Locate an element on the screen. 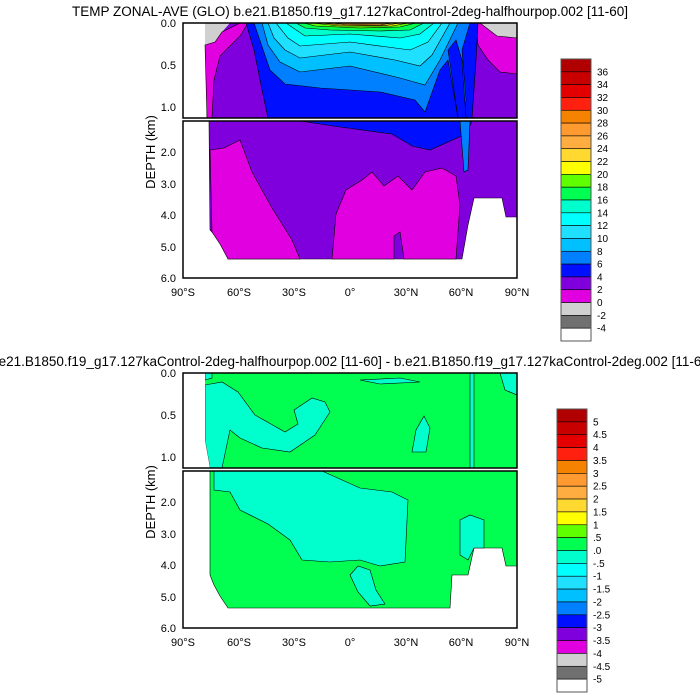  colorbar-label: 20 is located at coordinates (603, 175).